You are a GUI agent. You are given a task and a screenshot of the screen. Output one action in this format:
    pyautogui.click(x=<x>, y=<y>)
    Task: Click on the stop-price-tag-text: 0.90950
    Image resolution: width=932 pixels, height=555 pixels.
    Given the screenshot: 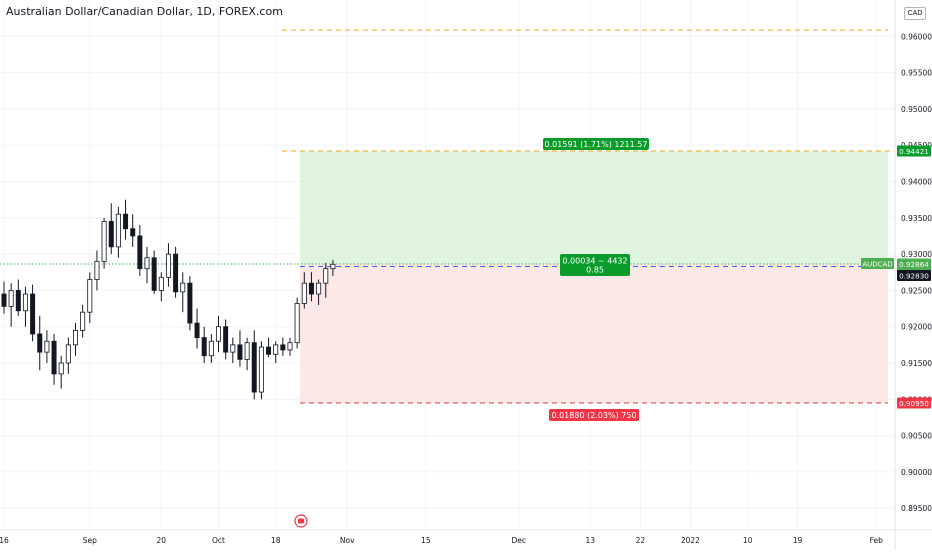 What is the action you would take?
    pyautogui.click(x=914, y=403)
    